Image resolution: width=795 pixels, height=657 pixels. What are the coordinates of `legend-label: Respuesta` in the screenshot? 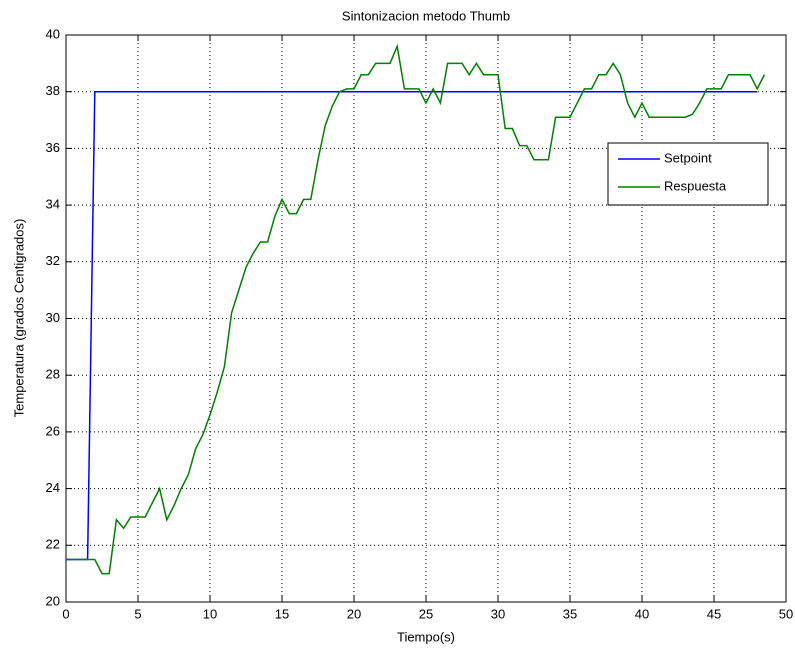 It's located at (695, 185).